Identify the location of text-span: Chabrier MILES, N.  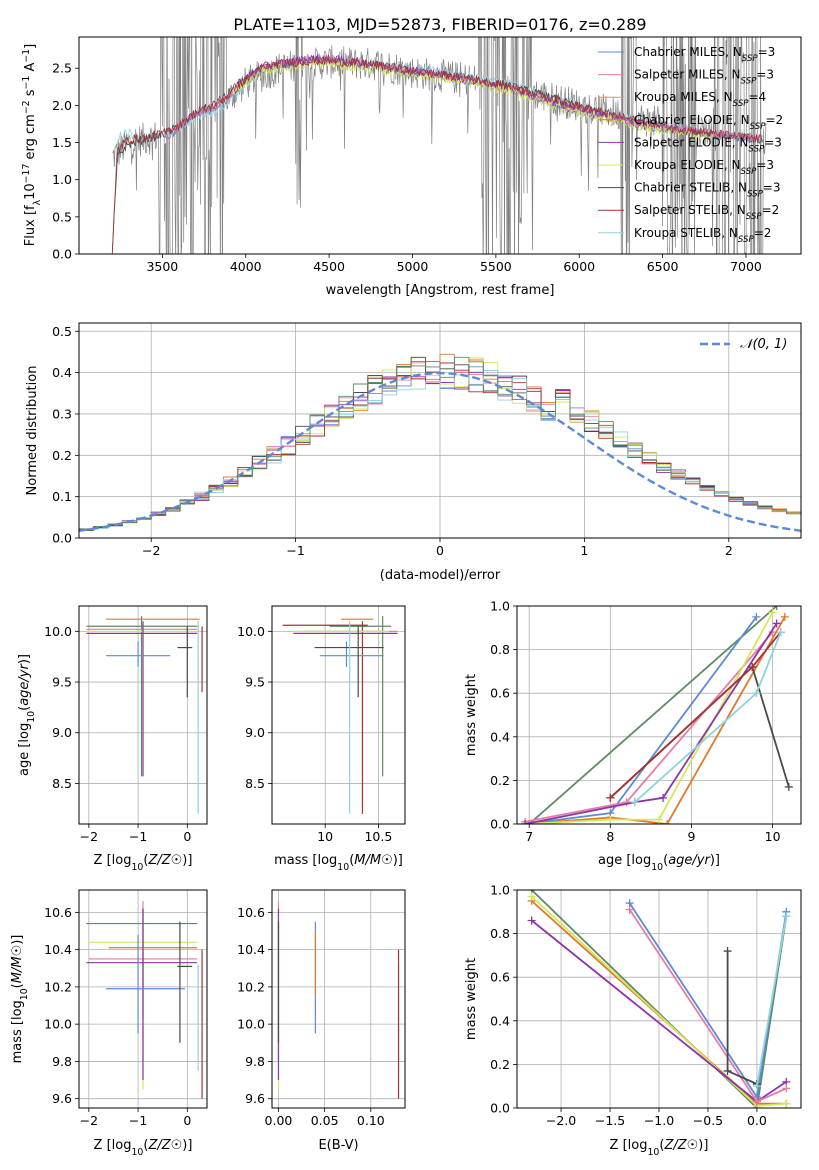
(688, 52).